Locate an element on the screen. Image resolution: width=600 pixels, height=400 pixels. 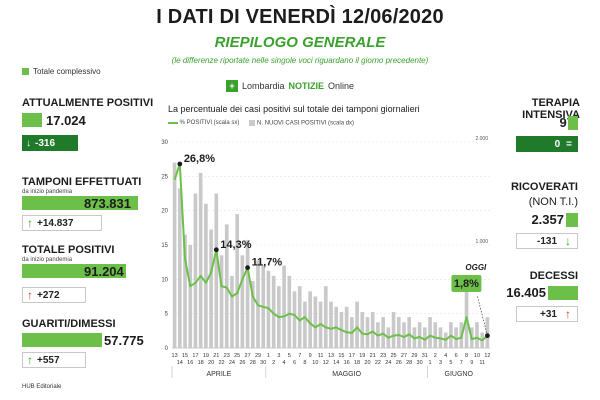
x-tick-label: 4 is located at coordinates (284, 363).